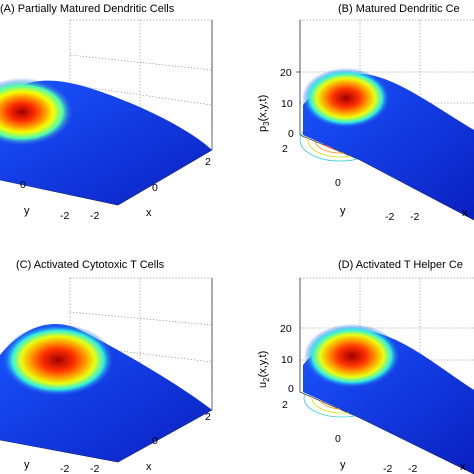 Image resolution: width=474 pixels, height=474 pixels. Describe the element at coordinates (58, 360) in the screenshot. I see `panel-c-peak` at that location.